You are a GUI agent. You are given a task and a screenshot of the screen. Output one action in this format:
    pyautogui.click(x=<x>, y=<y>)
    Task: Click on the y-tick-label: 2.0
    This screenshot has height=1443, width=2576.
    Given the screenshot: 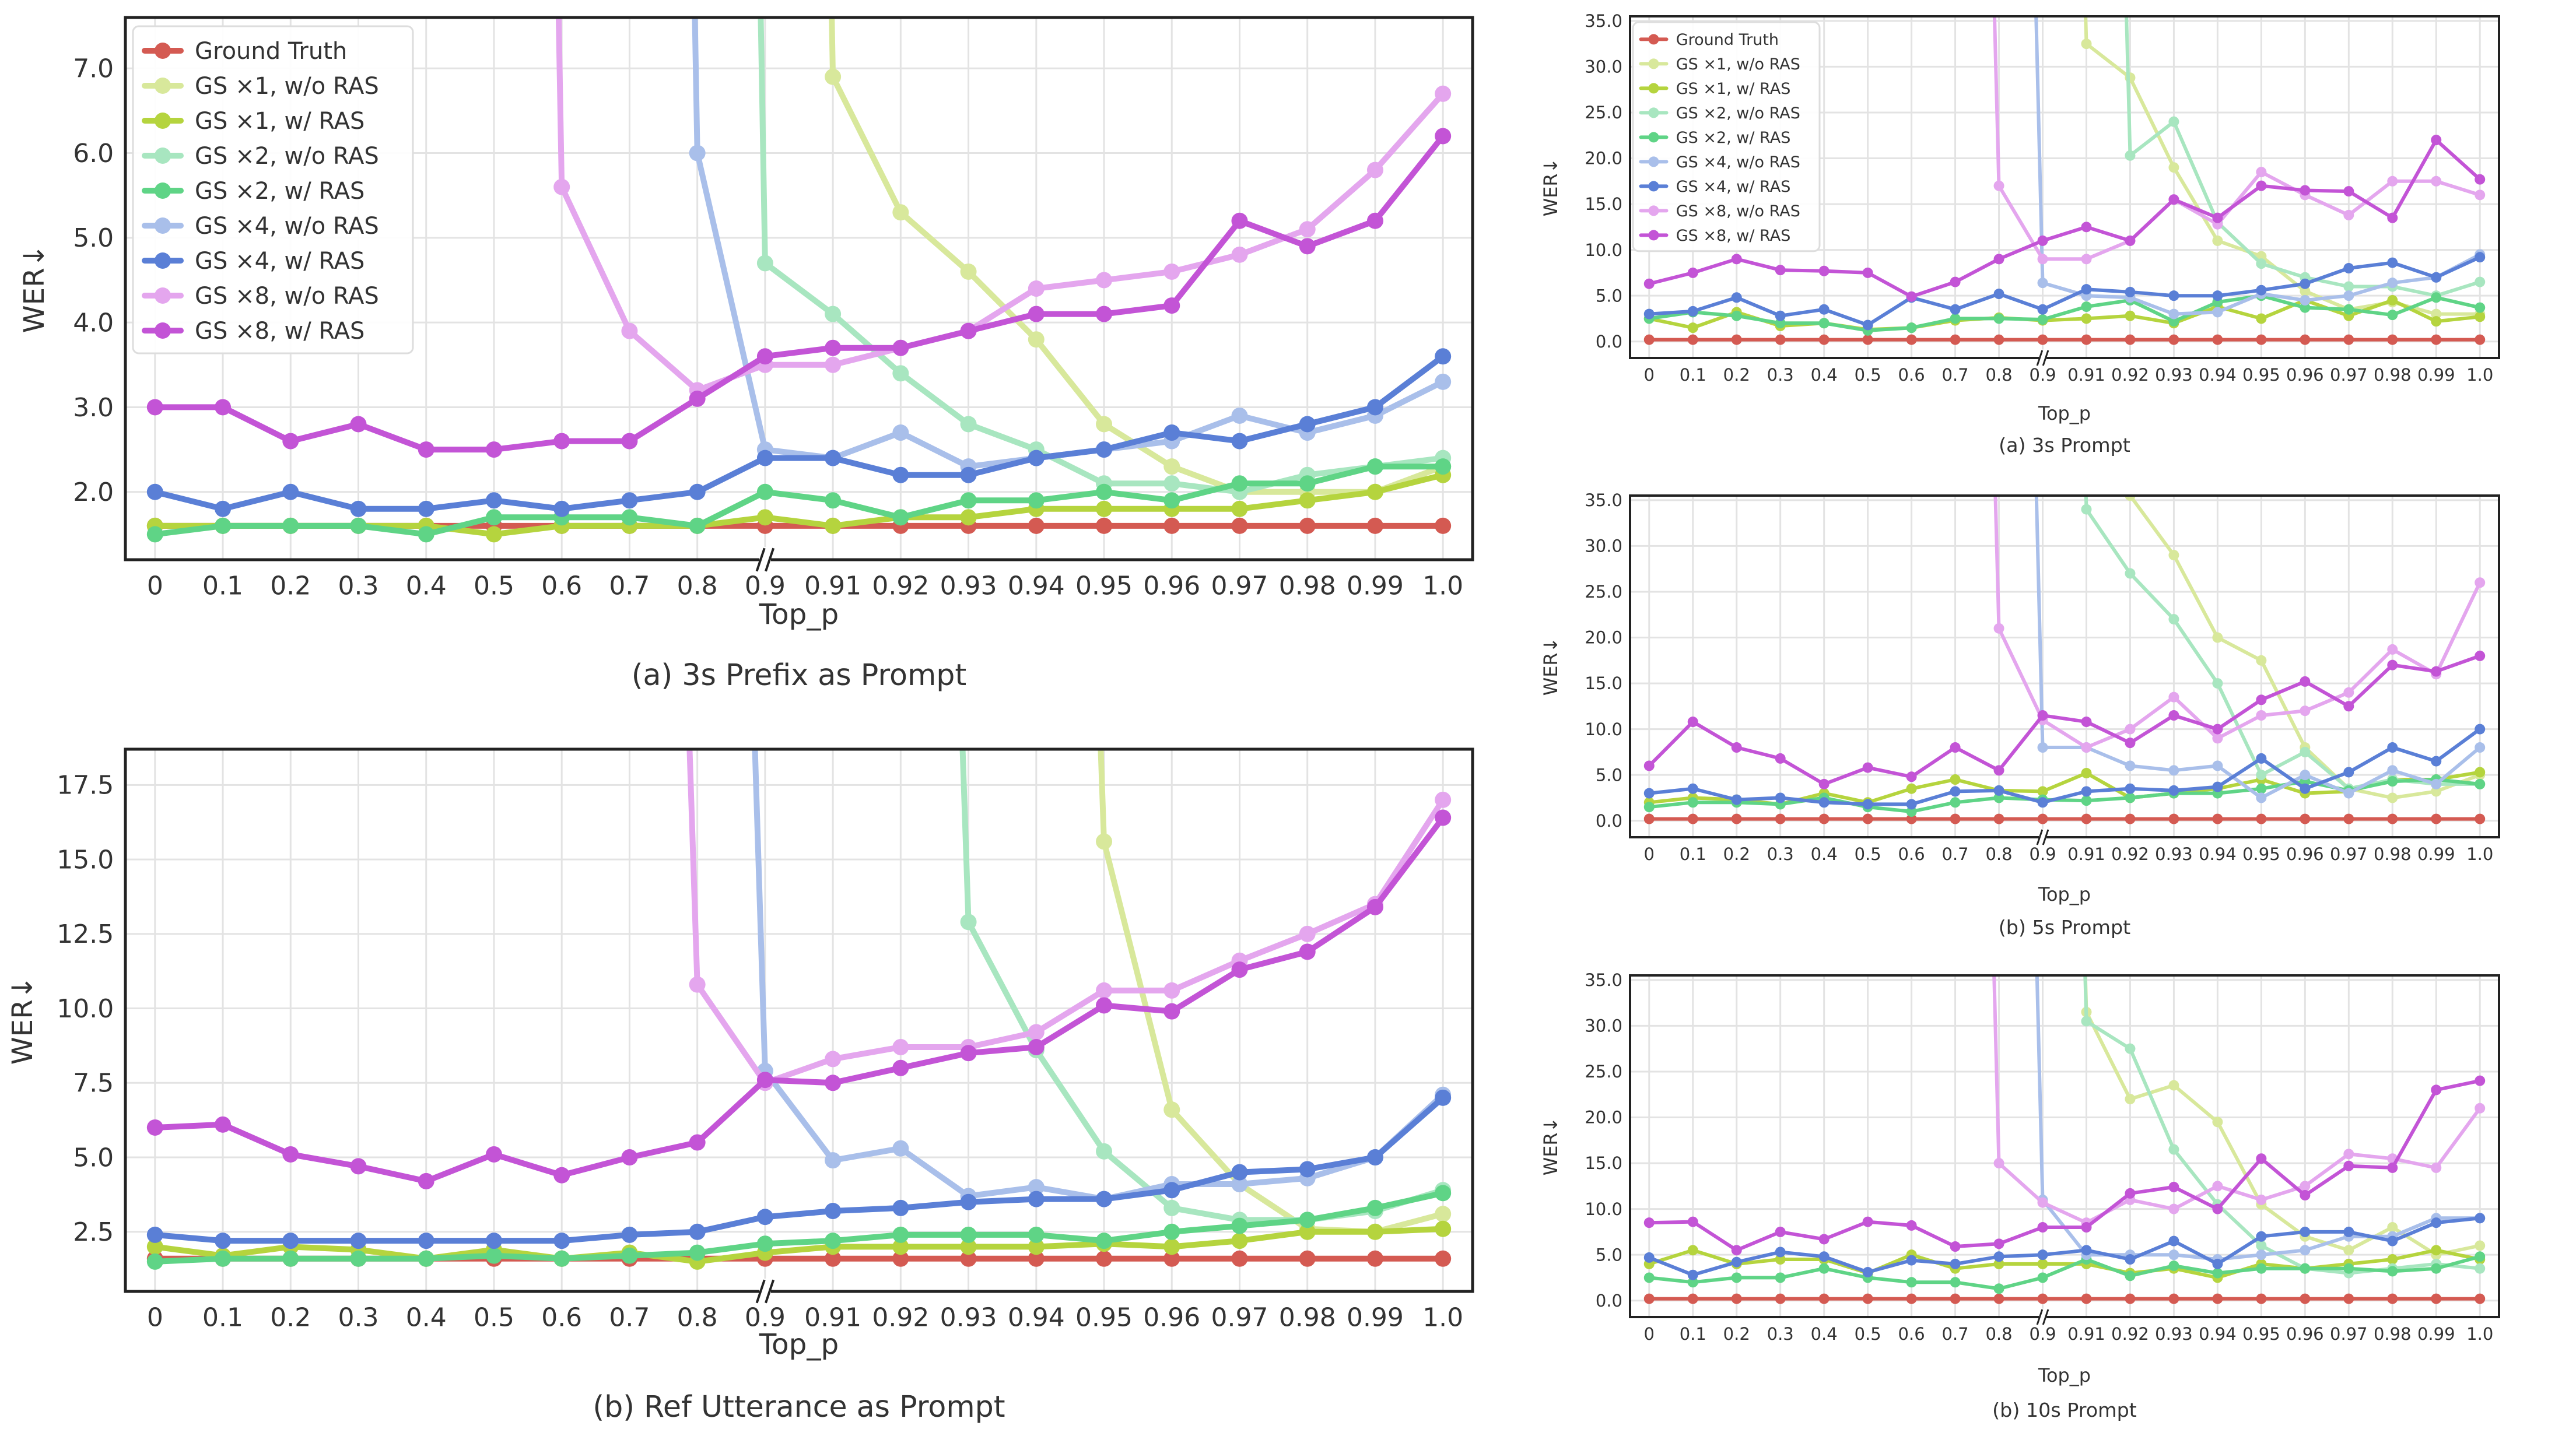 What is the action you would take?
    pyautogui.click(x=93, y=492)
    